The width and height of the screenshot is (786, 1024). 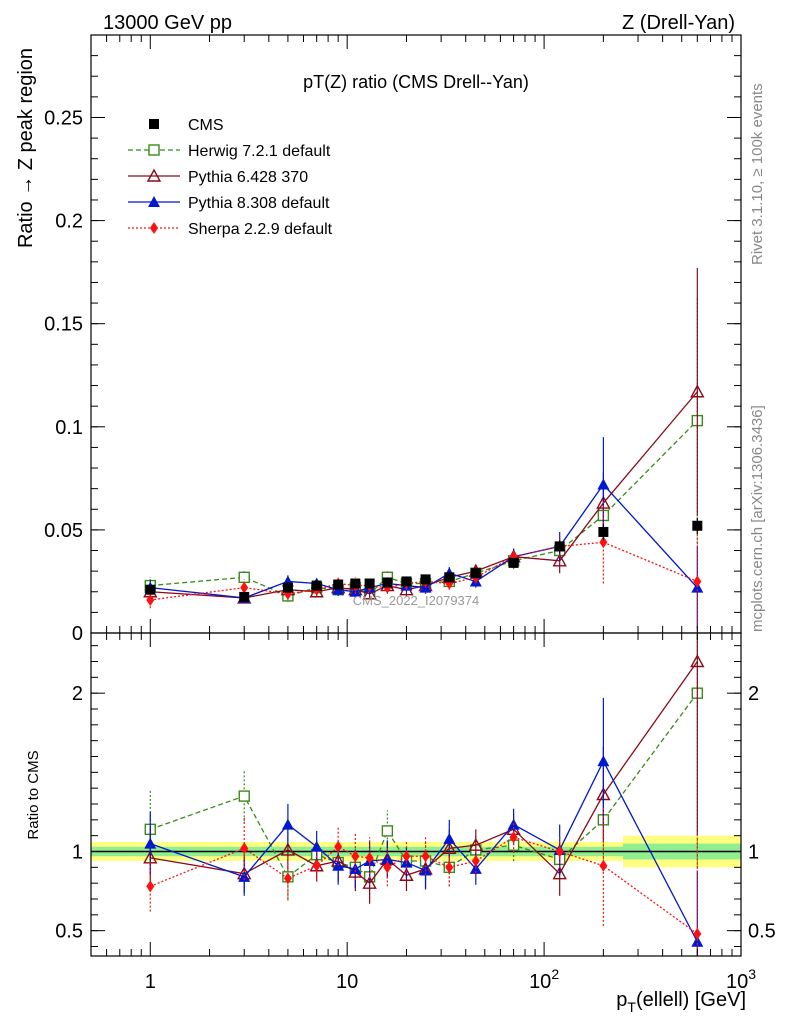 What do you see at coordinates (424, 495) in the screenshot?
I see `top-pythia-6-428-370-line` at bounding box center [424, 495].